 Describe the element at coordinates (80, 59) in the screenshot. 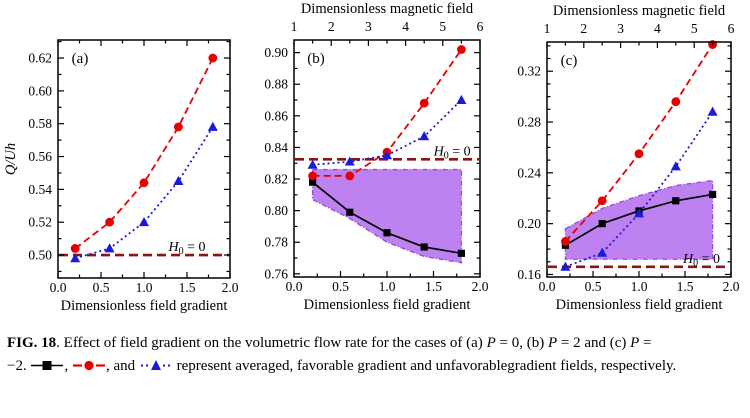

I see `panel-letter: (a)` at that location.